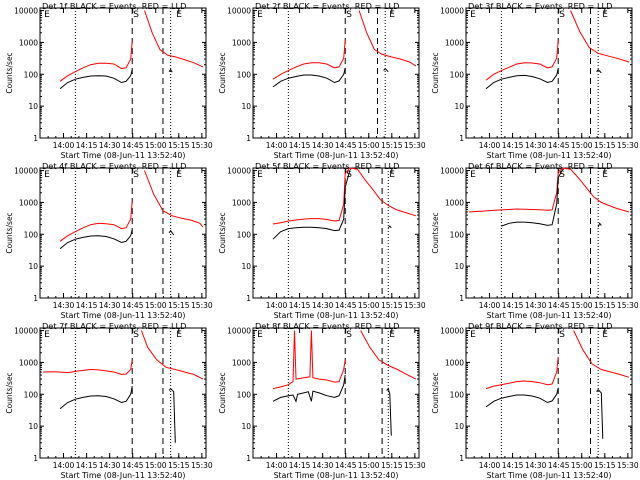 This screenshot has width=640, height=480. Describe the element at coordinates (490, 305) in the screenshot. I see `x-tick-label: 14:00` at that location.